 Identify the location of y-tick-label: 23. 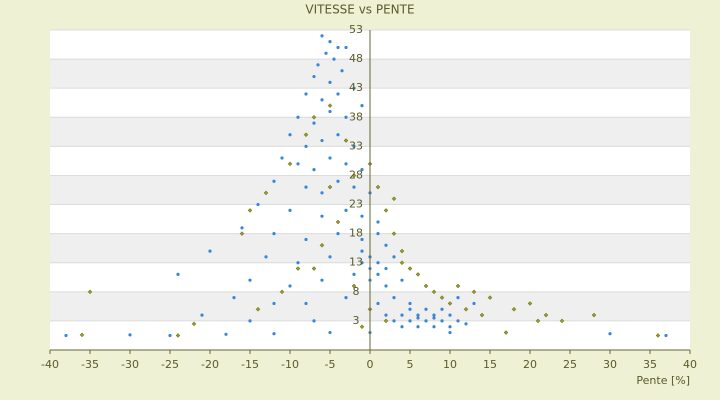
(356, 204).